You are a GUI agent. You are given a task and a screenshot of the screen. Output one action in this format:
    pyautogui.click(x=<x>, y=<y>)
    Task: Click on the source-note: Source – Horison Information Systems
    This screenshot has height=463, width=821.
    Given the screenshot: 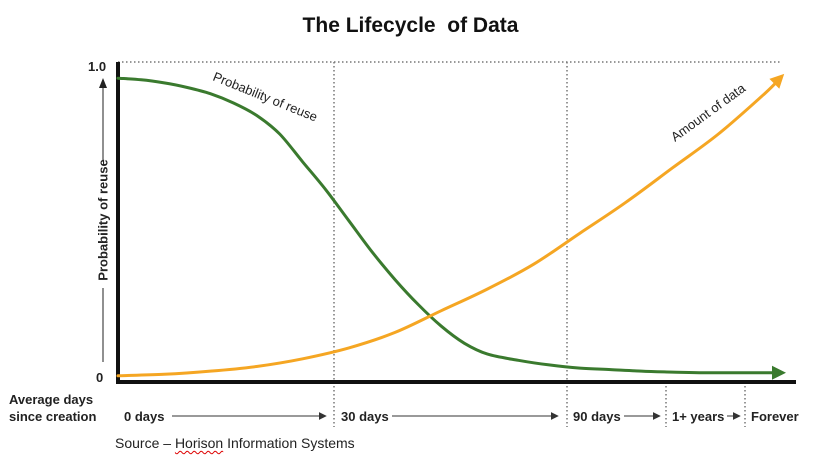 What is the action you would take?
    pyautogui.click(x=235, y=443)
    